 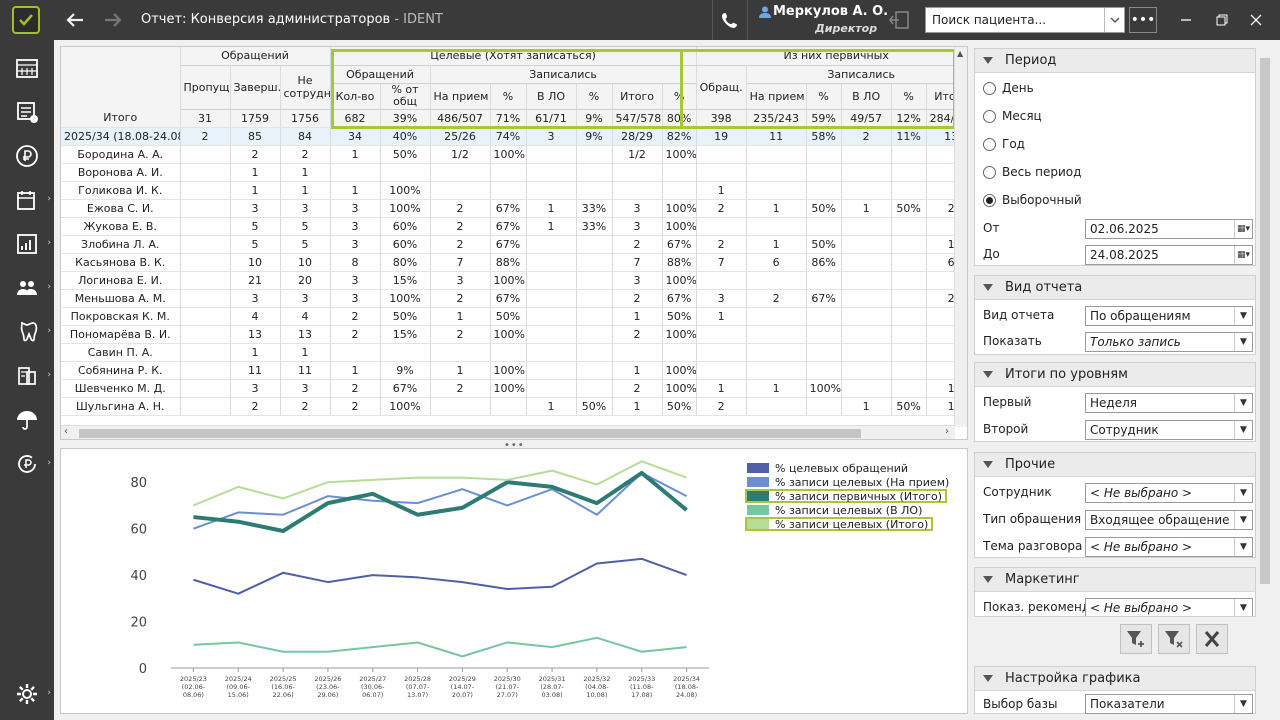 What do you see at coordinates (27, 68) in the screenshot?
I see `sidebar-item-schedule` at bounding box center [27, 68].